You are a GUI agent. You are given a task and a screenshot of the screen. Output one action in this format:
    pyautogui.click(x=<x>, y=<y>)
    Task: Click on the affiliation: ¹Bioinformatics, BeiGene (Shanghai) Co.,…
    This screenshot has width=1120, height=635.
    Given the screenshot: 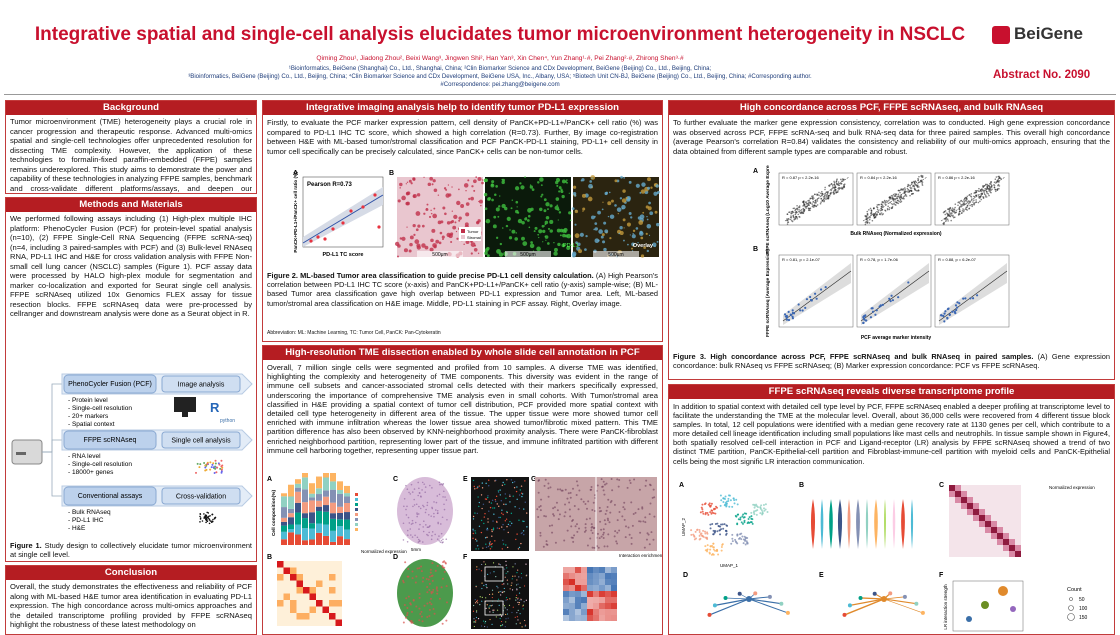 What is the action you would take?
    pyautogui.click(x=500, y=68)
    